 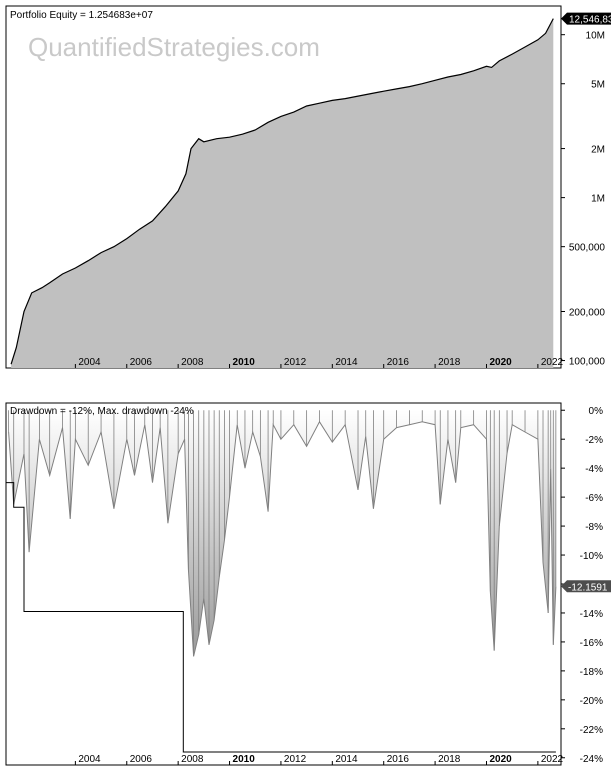 I want to click on equity-x-tick-label: 2016, so click(x=398, y=362).